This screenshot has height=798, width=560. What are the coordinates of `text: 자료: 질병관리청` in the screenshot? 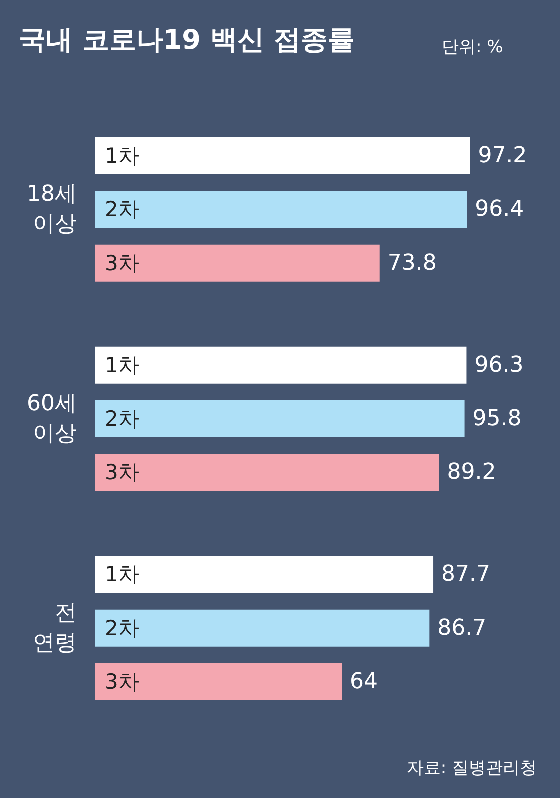 It's located at (472, 768).